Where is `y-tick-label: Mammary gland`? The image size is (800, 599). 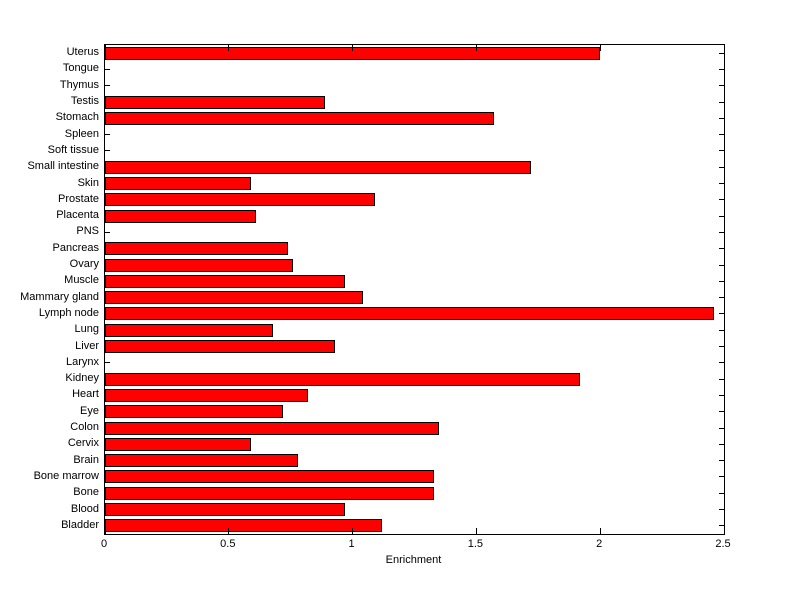
y-tick-label: Mammary gland is located at coordinates (59, 296).